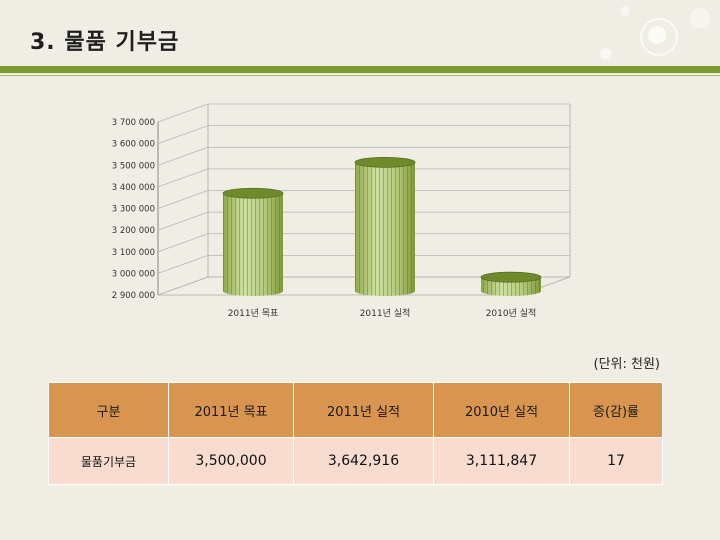 The height and width of the screenshot is (540, 720). What do you see at coordinates (133, 145) in the screenshot?
I see `y-tick-label: 3 600 000` at bounding box center [133, 145].